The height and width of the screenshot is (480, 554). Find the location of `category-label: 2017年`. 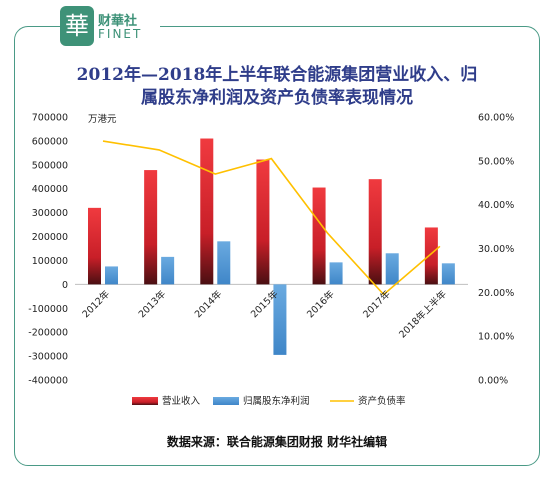

category-label: 2017年 is located at coordinates (377, 304).